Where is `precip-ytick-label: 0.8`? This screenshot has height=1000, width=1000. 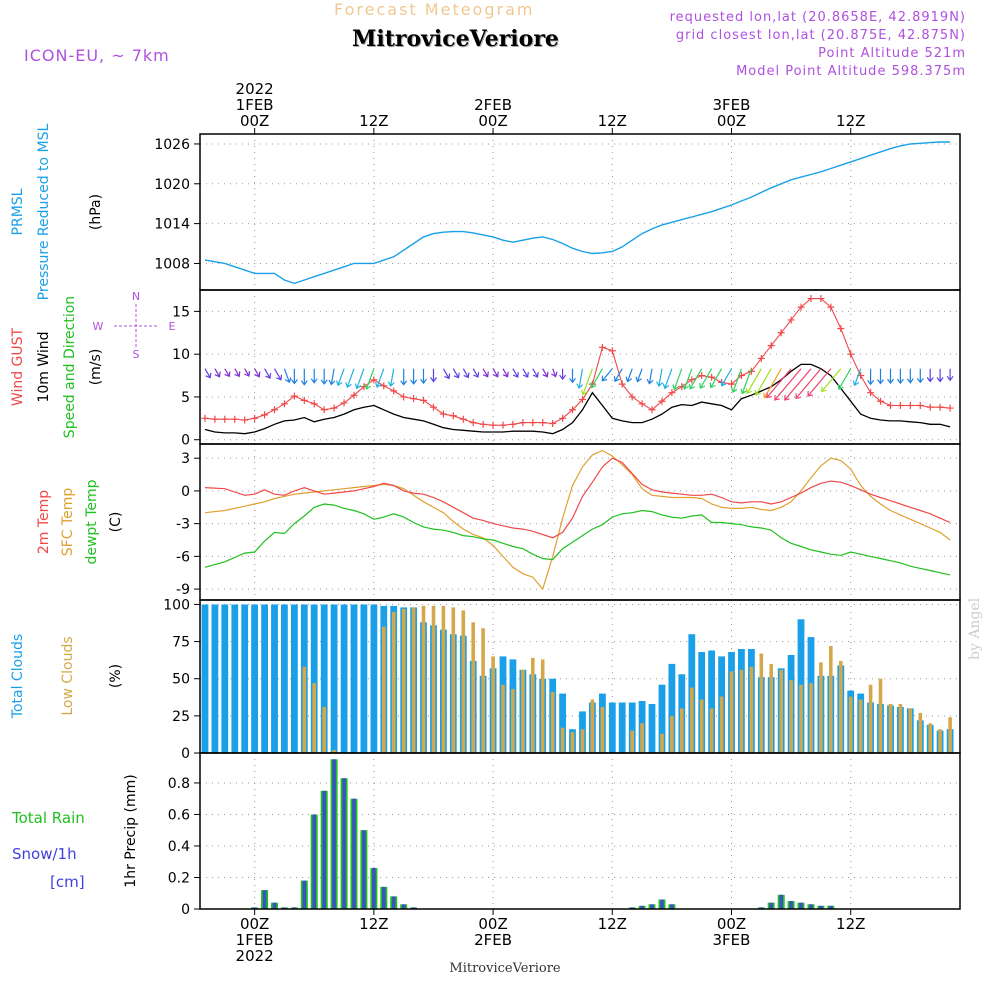
precip-ytick-label: 0.8 is located at coordinates (179, 784).